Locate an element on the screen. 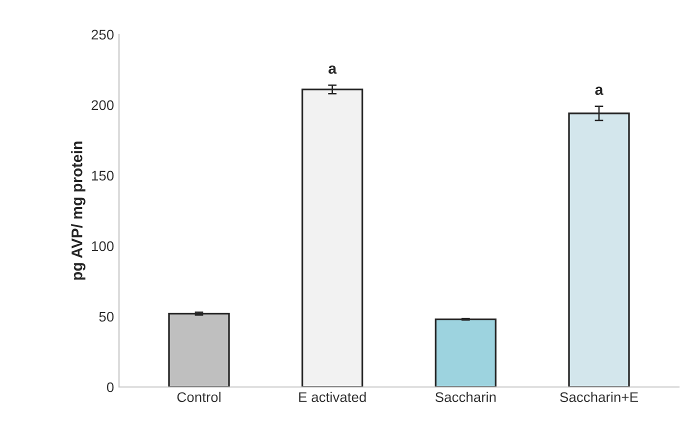  y-tick-label: 0 is located at coordinates (110, 387).